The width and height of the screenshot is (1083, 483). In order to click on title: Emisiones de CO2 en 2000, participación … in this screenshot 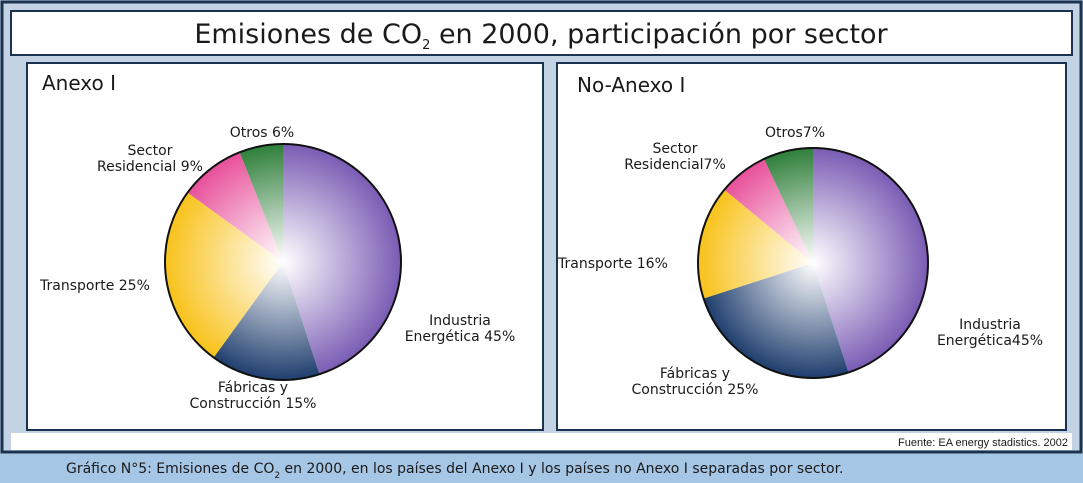, I will do `click(541, 36)`.